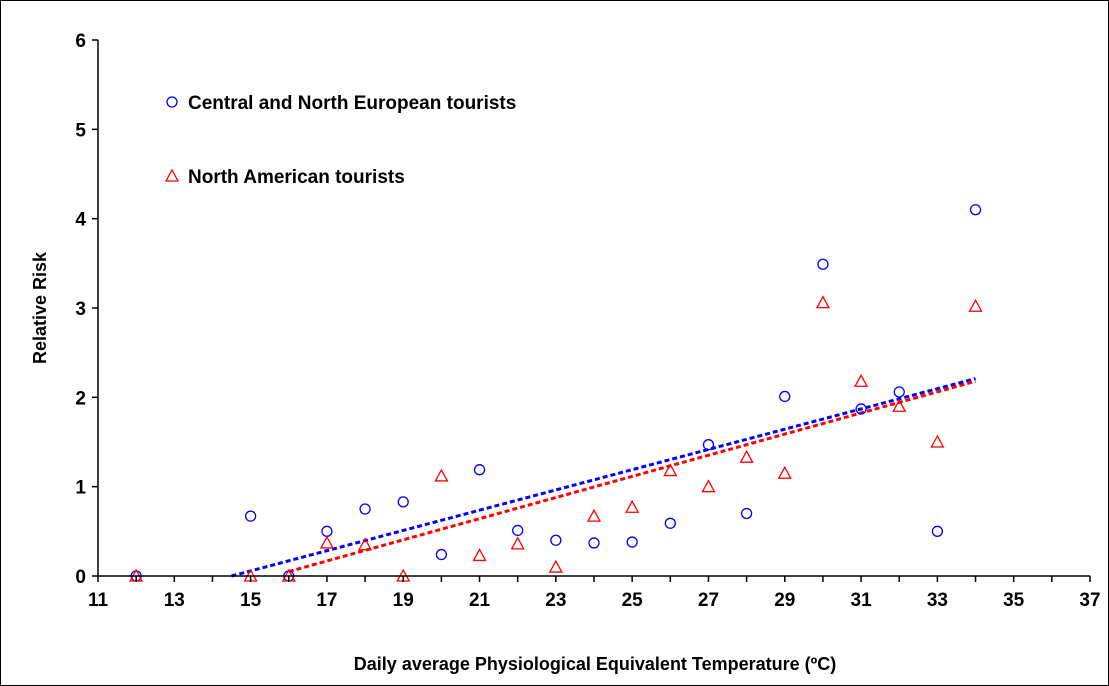 The height and width of the screenshot is (686, 1109). I want to click on x-tick-label: 37, so click(1089, 600).